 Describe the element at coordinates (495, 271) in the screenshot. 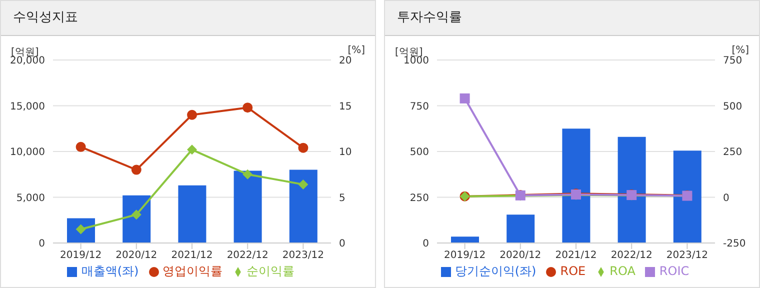

I see `legend-label: 당기순이익(좌)` at that location.